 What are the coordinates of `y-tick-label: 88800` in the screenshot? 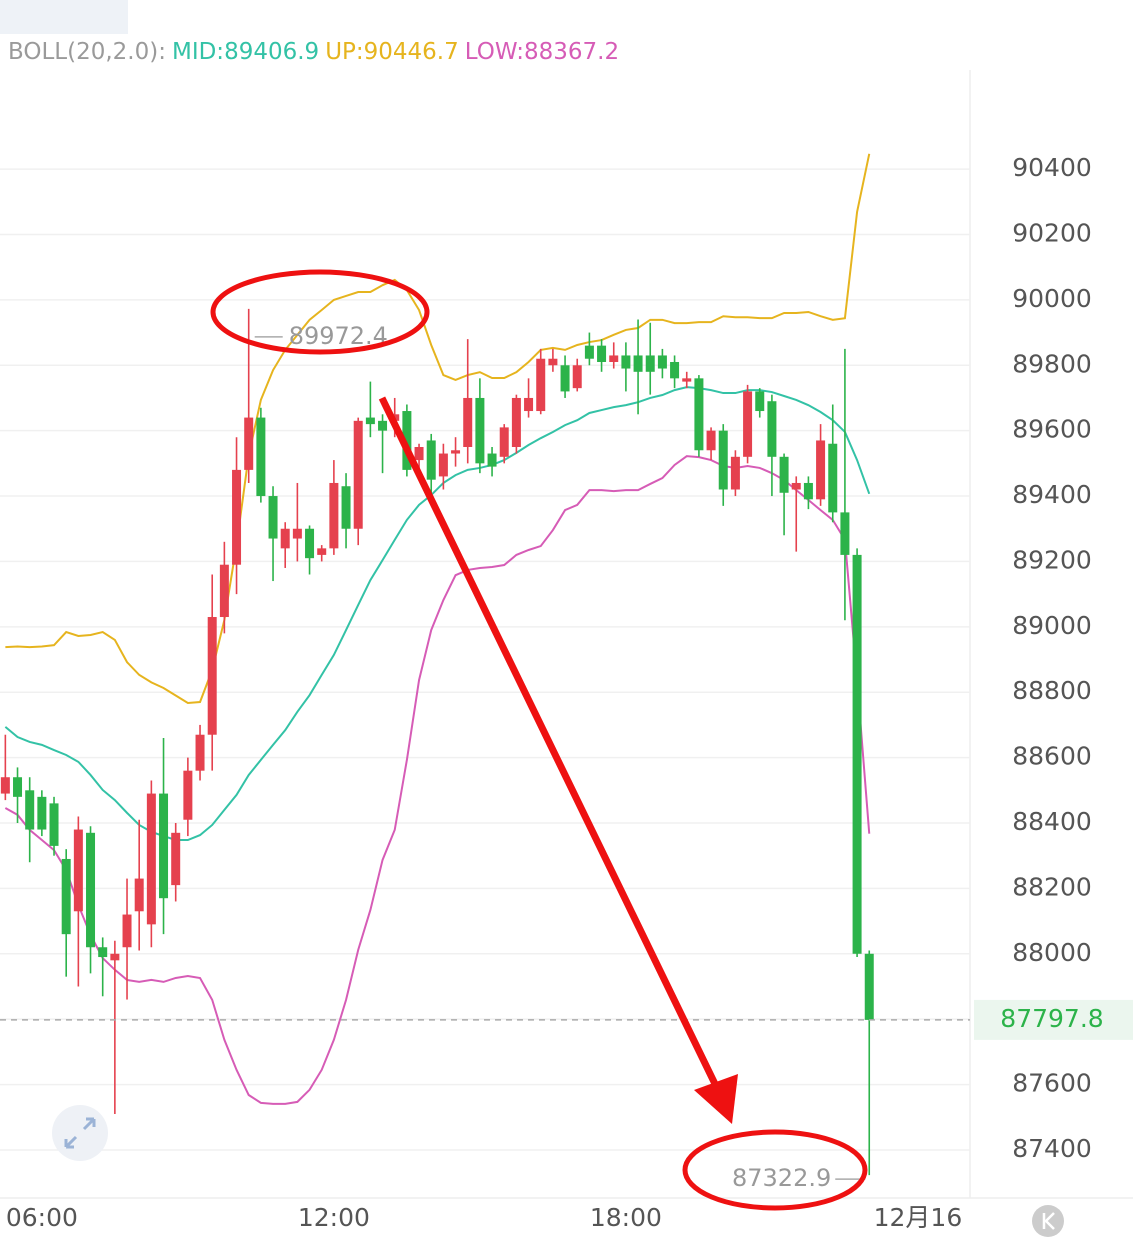 It's located at (1052, 690).